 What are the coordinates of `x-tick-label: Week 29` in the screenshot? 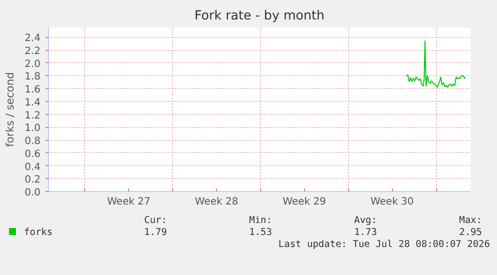 It's located at (304, 202).